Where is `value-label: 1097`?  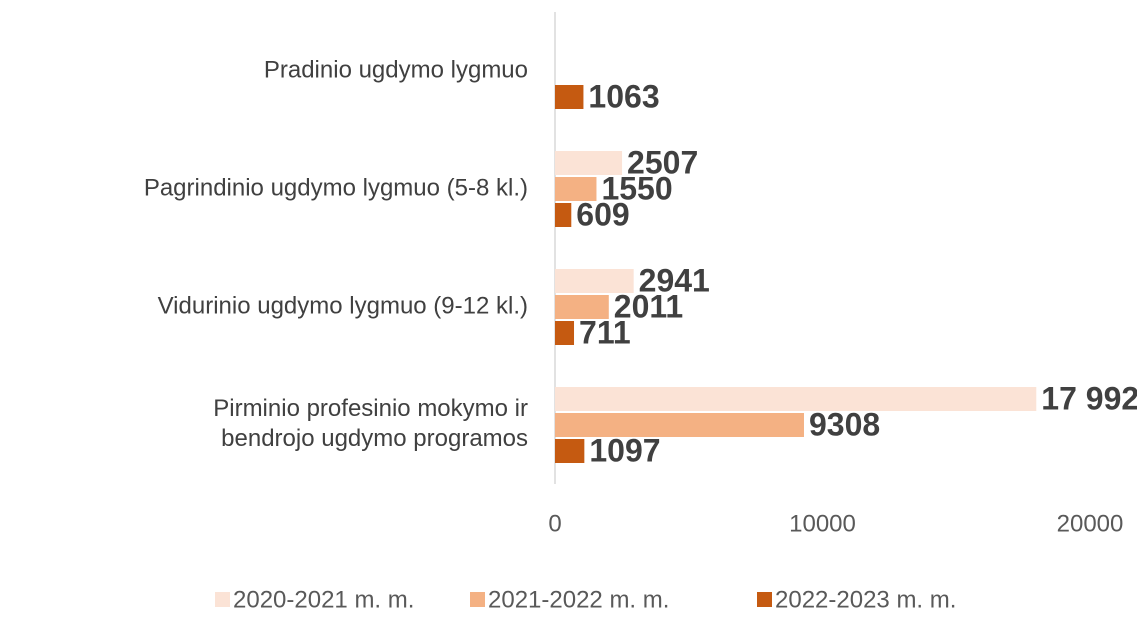 value-label: 1097 is located at coordinates (624, 450).